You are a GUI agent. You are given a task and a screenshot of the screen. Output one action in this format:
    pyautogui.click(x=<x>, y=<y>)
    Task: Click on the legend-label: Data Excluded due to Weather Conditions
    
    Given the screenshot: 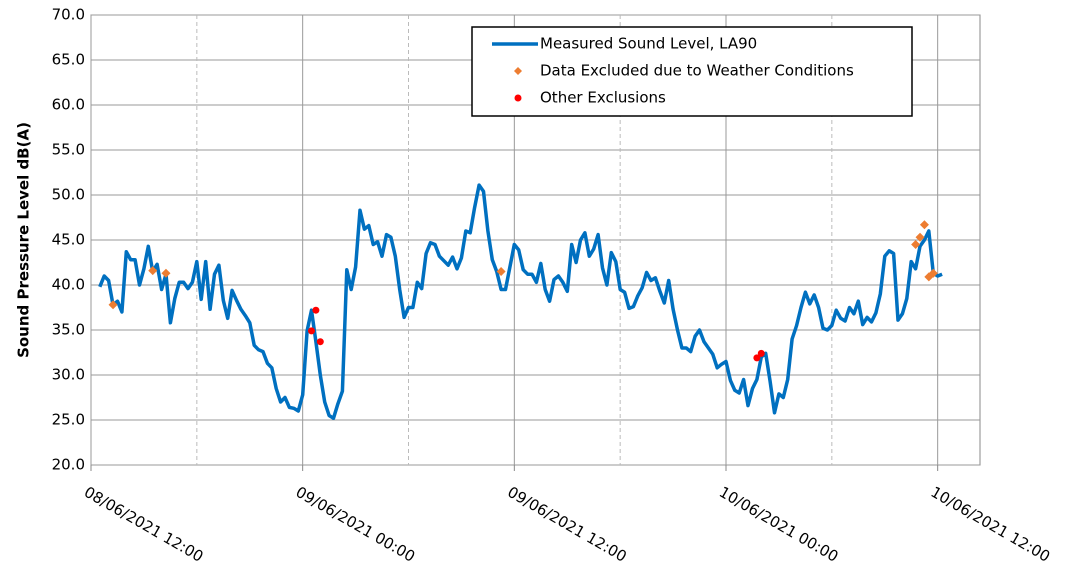 What is the action you would take?
    pyautogui.click(x=697, y=71)
    